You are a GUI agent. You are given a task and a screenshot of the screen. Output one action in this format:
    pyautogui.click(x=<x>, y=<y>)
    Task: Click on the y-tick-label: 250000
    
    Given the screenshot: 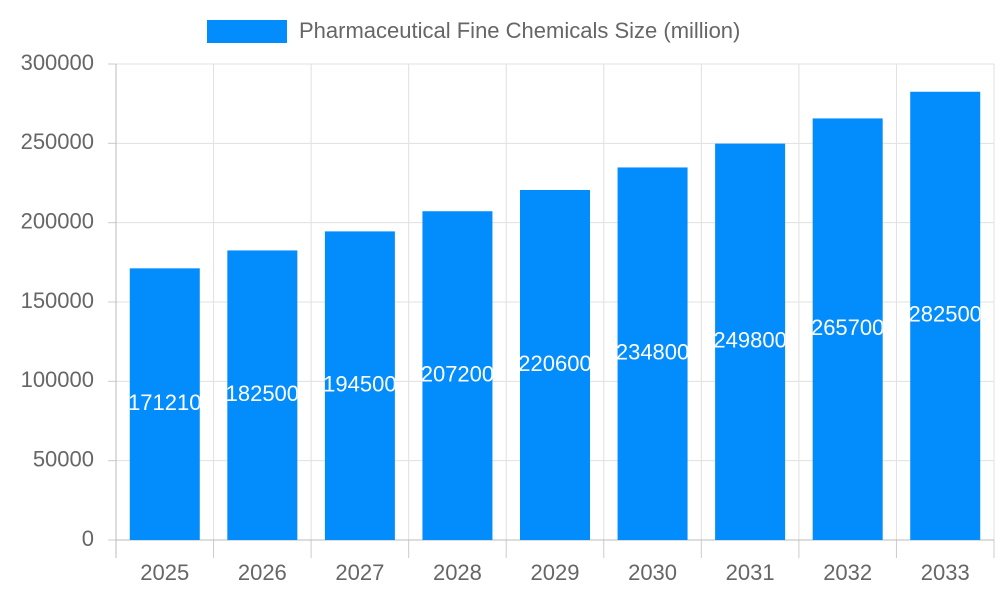 What is the action you would take?
    pyautogui.click(x=57, y=141)
    